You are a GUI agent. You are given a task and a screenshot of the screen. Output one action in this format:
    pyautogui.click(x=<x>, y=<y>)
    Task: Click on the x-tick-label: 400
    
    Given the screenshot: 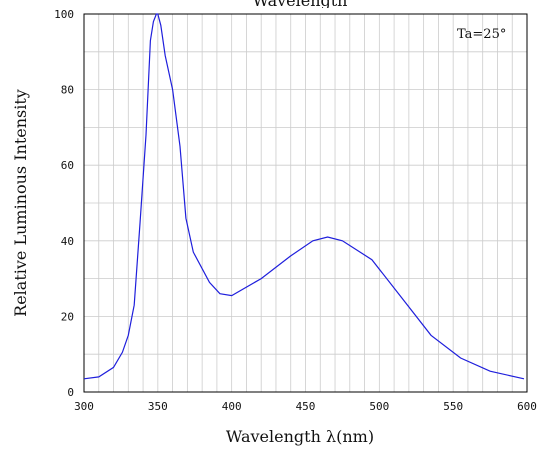 What is the action you would take?
    pyautogui.click(x=232, y=406)
    